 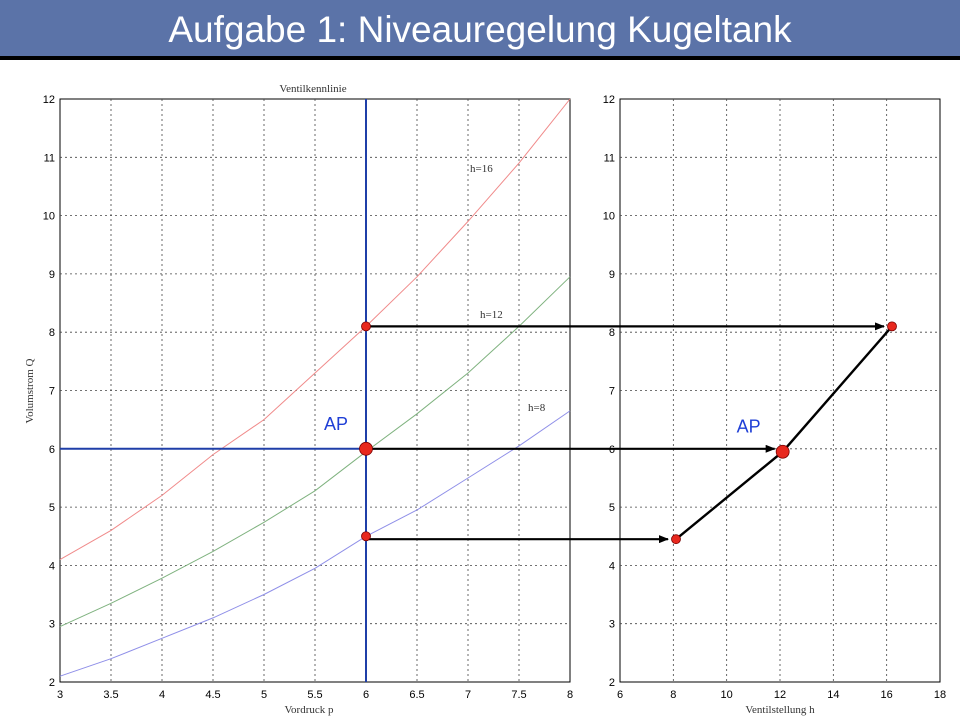 I want to click on x-tick-label: 12, so click(x=780, y=695).